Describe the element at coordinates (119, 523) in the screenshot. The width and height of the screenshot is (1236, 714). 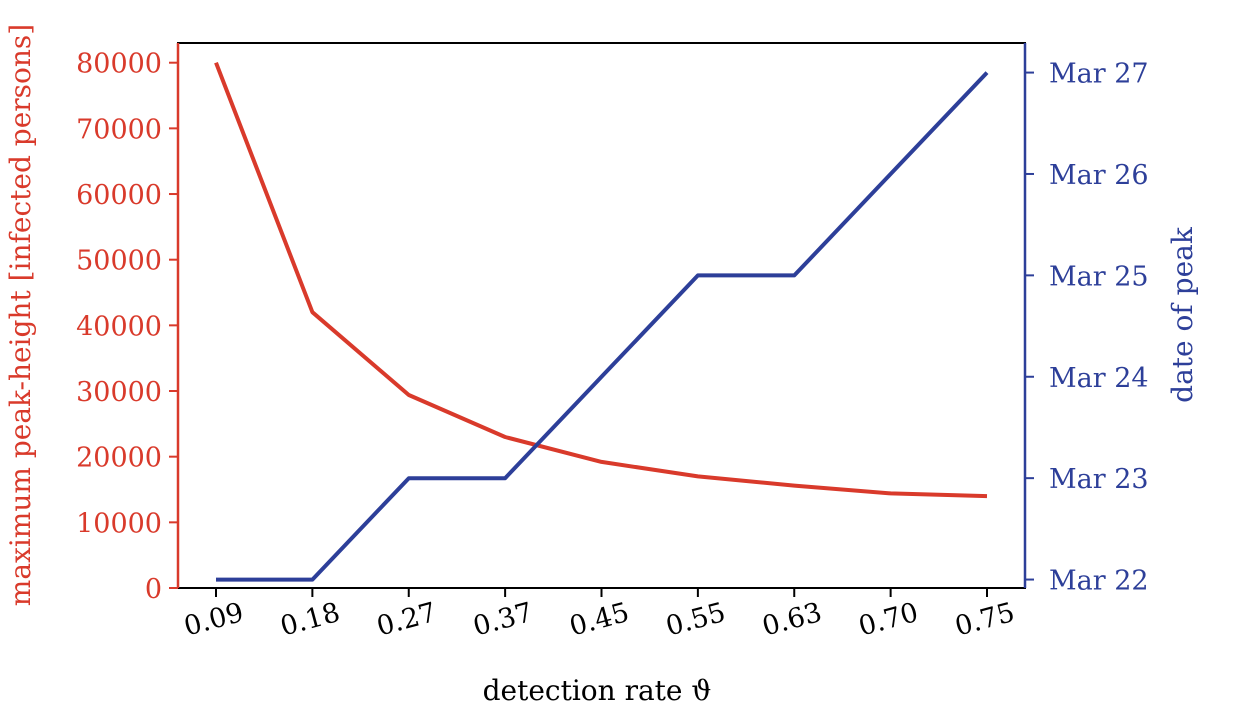
I see `left-y-tick-label: 10000` at that location.